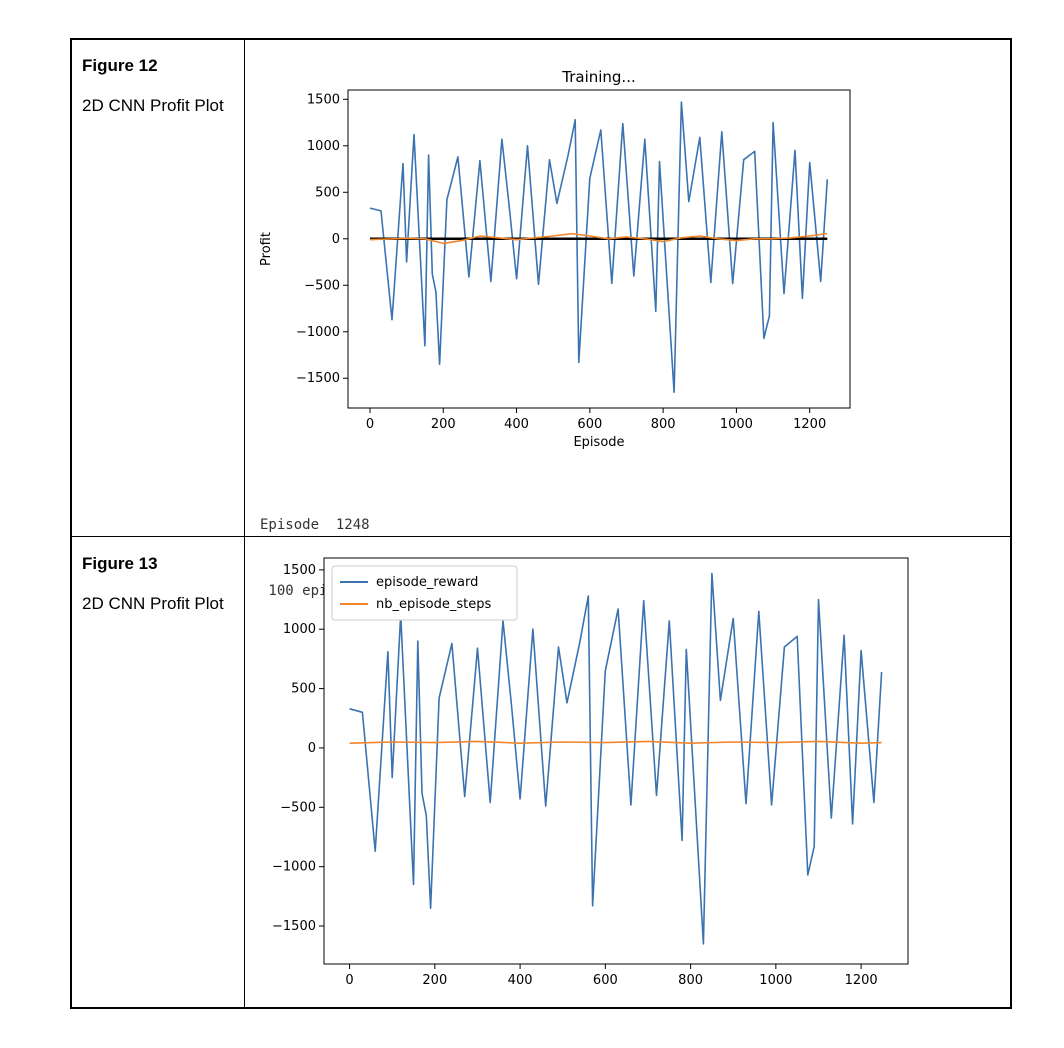  Describe the element at coordinates (598, 238) in the screenshot. I see `moving-average-series-line` at that location.